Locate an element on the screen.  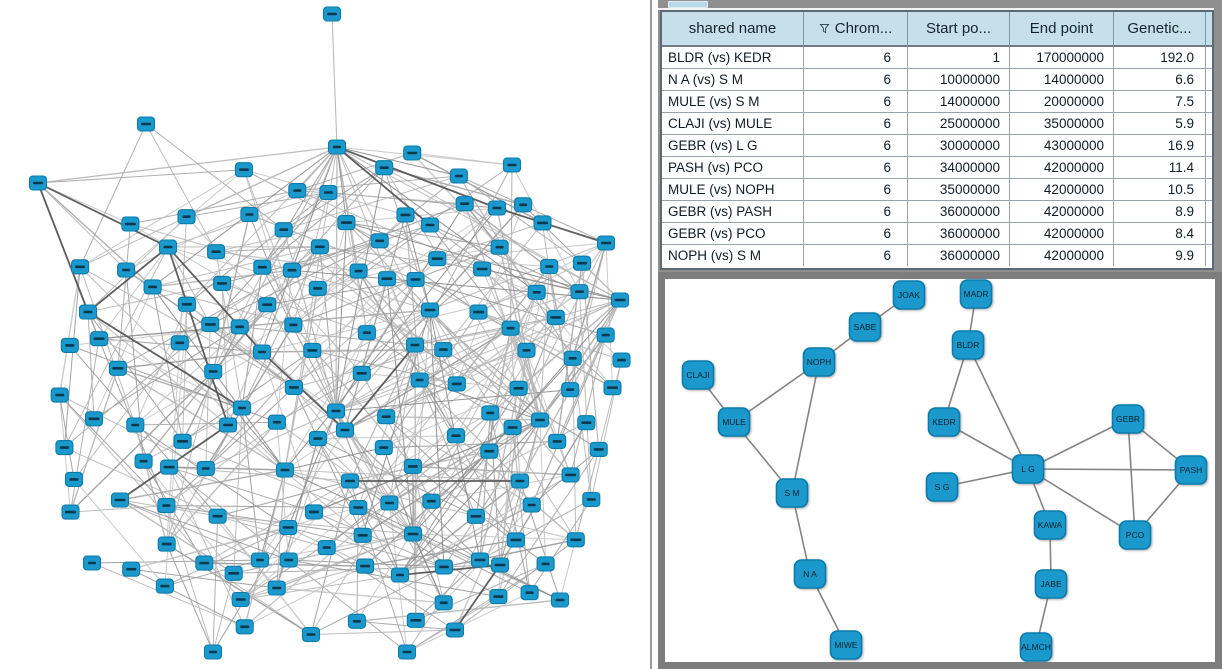
table-row: GEBR (vs) PCO 6 36000000 42000000 8.4 is located at coordinates (937, 234).